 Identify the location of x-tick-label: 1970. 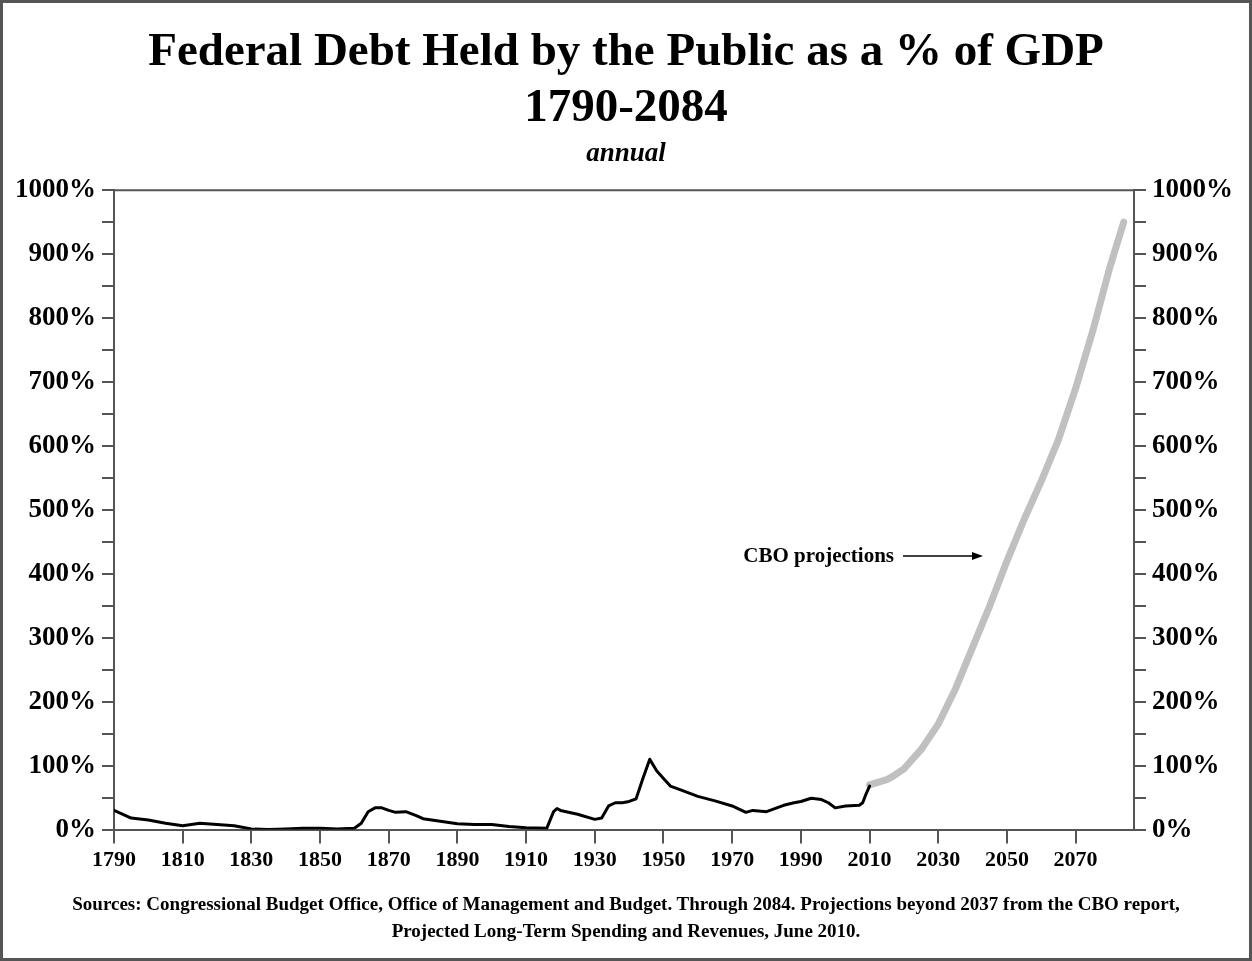
(732, 859).